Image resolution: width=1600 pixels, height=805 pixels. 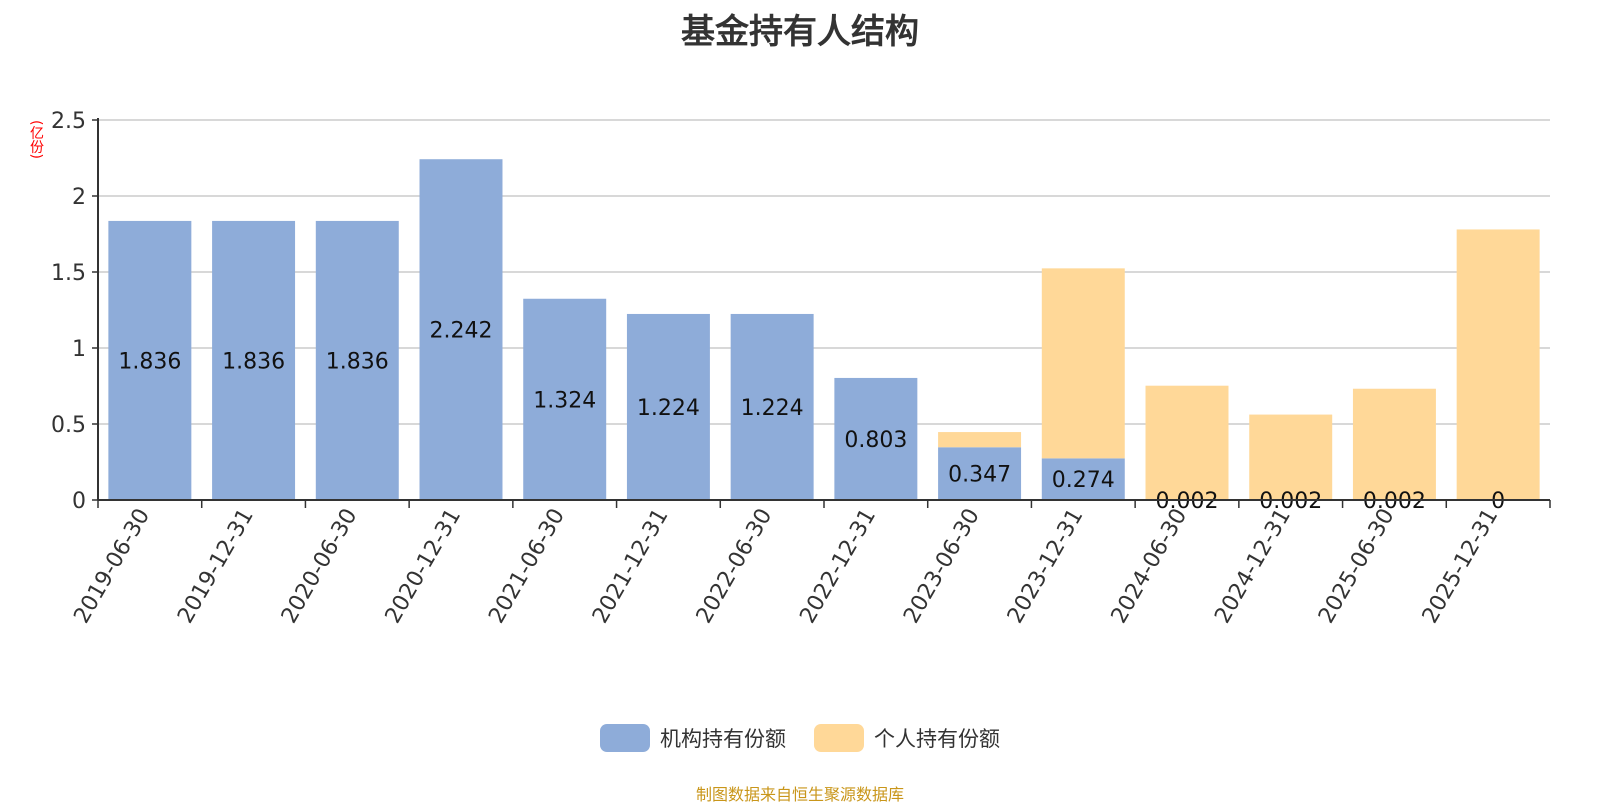 What do you see at coordinates (937, 738) in the screenshot?
I see `legend-label-individual: 个人持有份额` at bounding box center [937, 738].